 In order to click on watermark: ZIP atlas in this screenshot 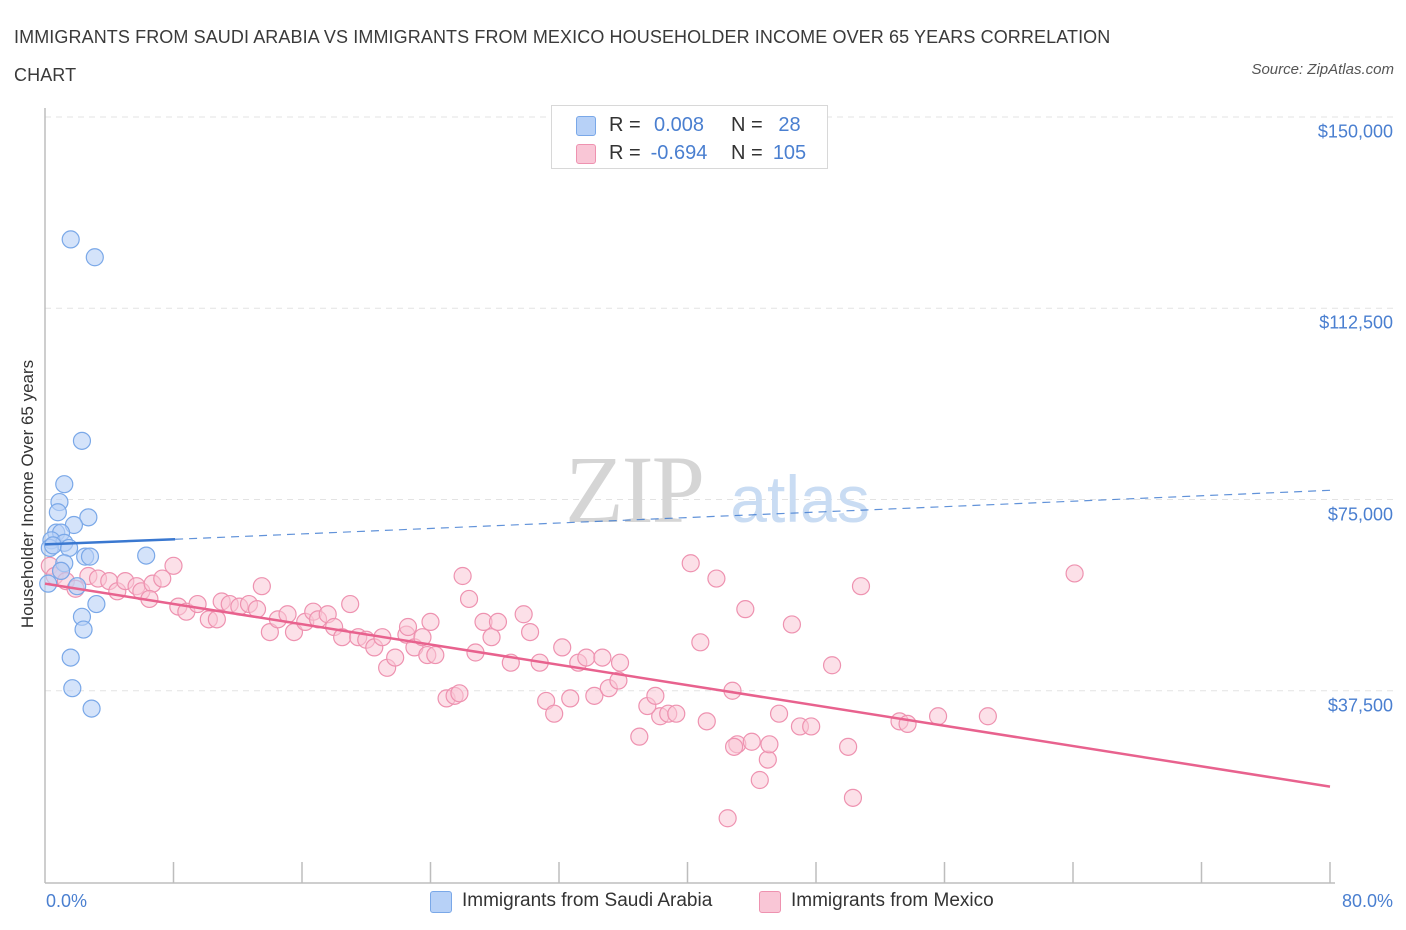, I will do `click(717, 489)`.